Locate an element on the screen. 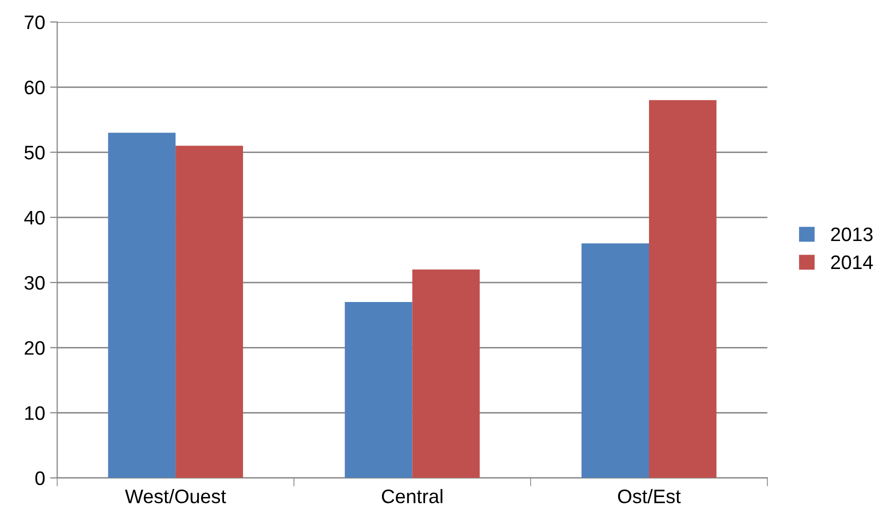 Image resolution: width=880 pixels, height=524 pixels. y-tick-label: 30 is located at coordinates (34, 283).